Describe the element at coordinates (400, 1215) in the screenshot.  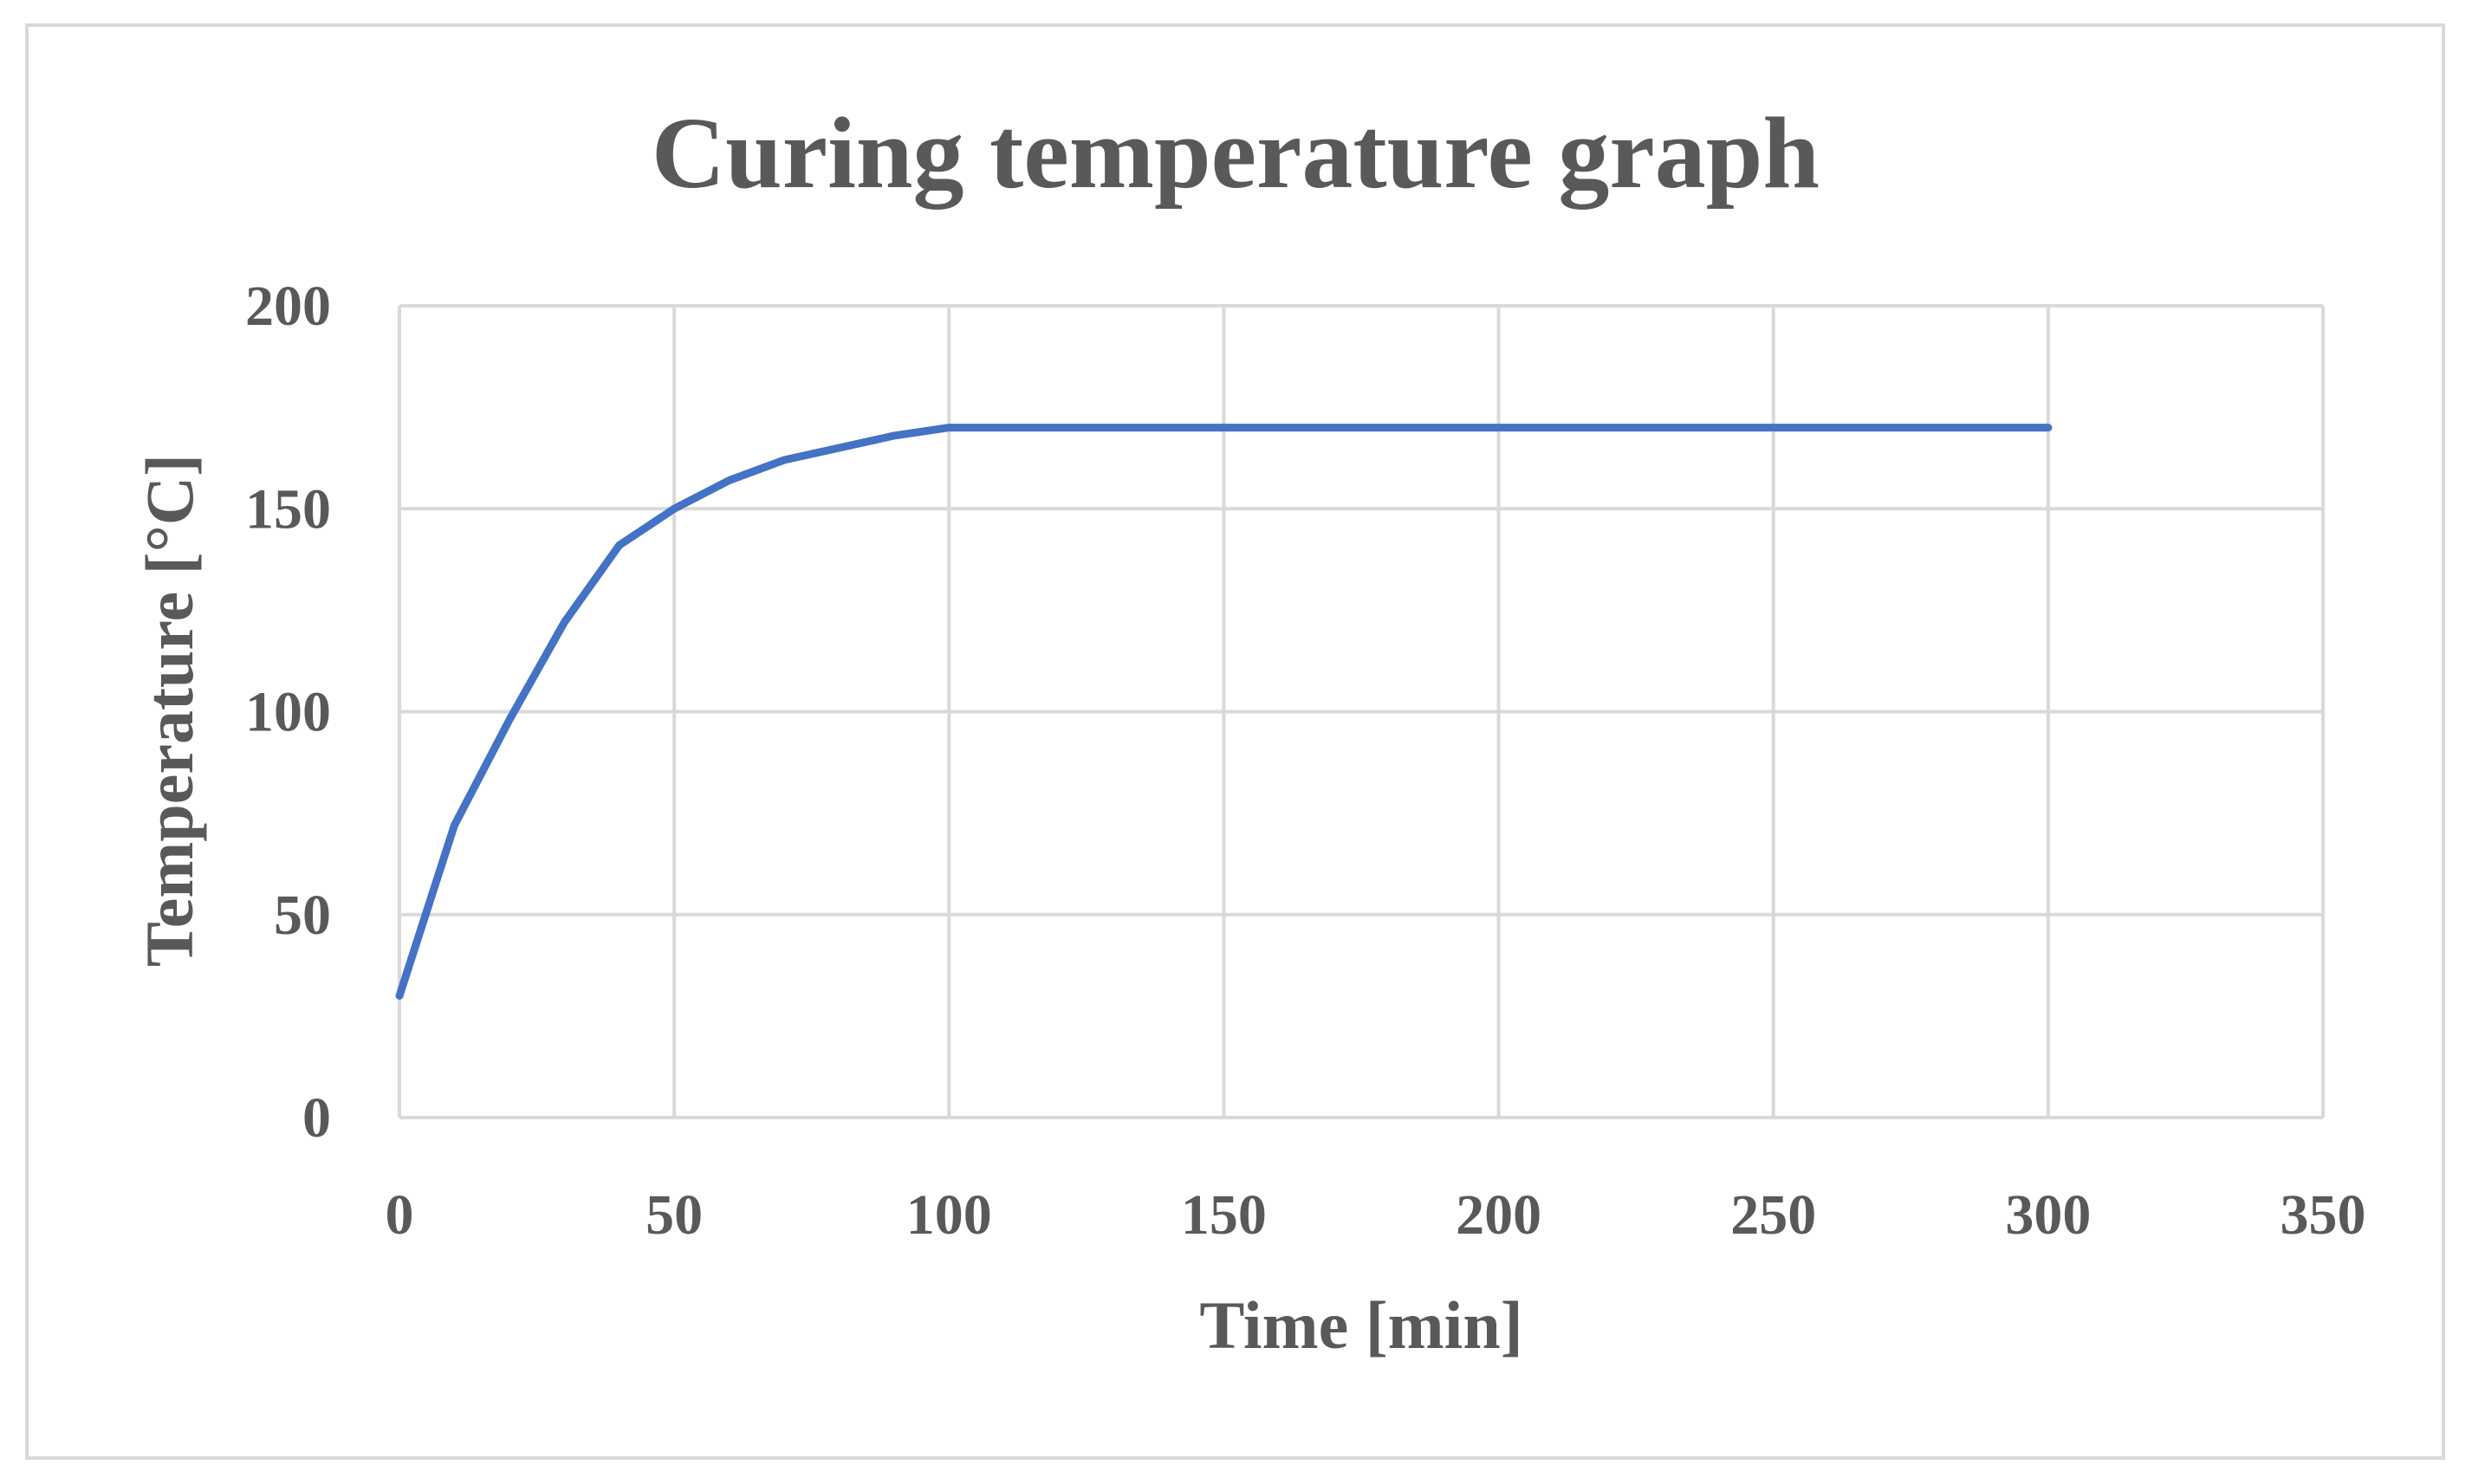
I see `x-tick-label: 0` at that location.